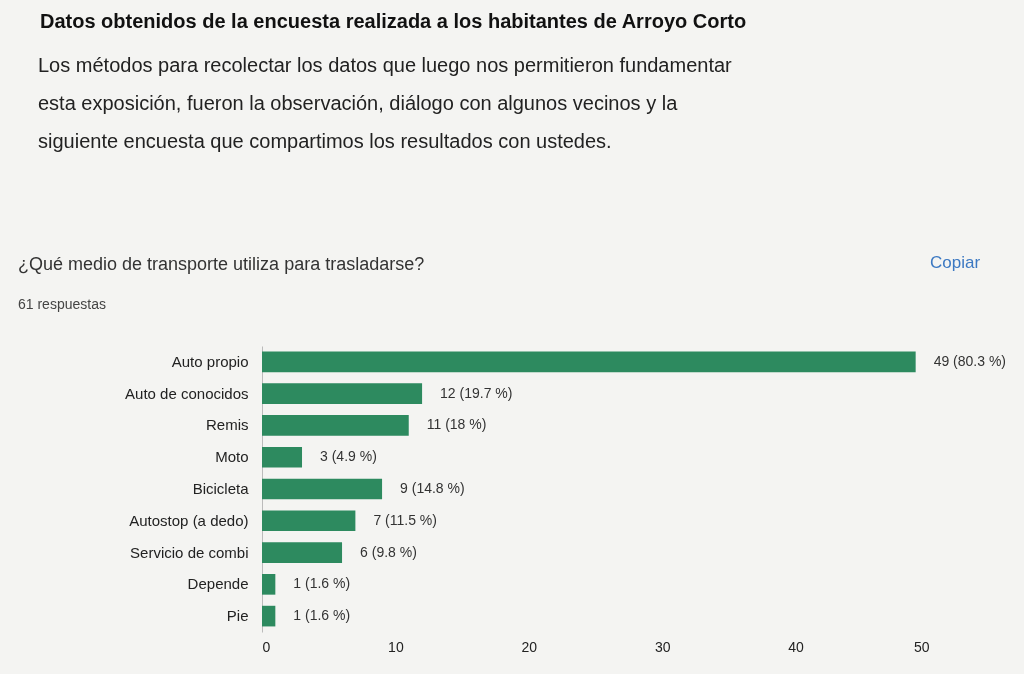 This screenshot has width=1024, height=674. I want to click on x-tick-label: 30, so click(662, 646).